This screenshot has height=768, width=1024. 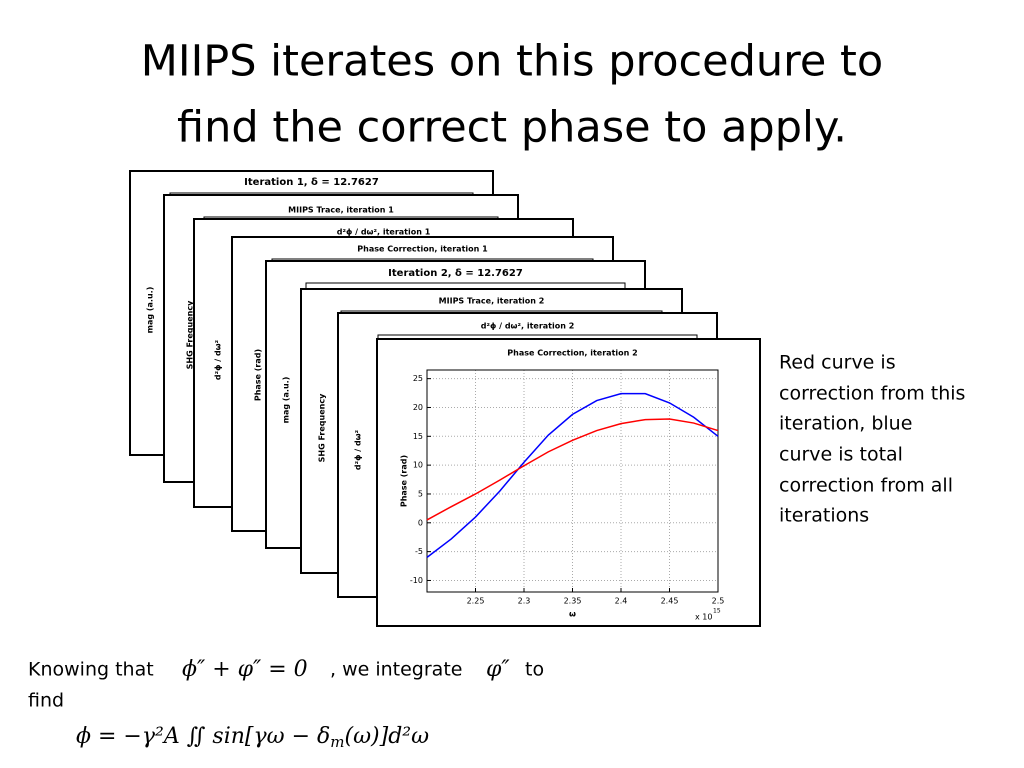 I want to click on window, so click(x=568, y=482).